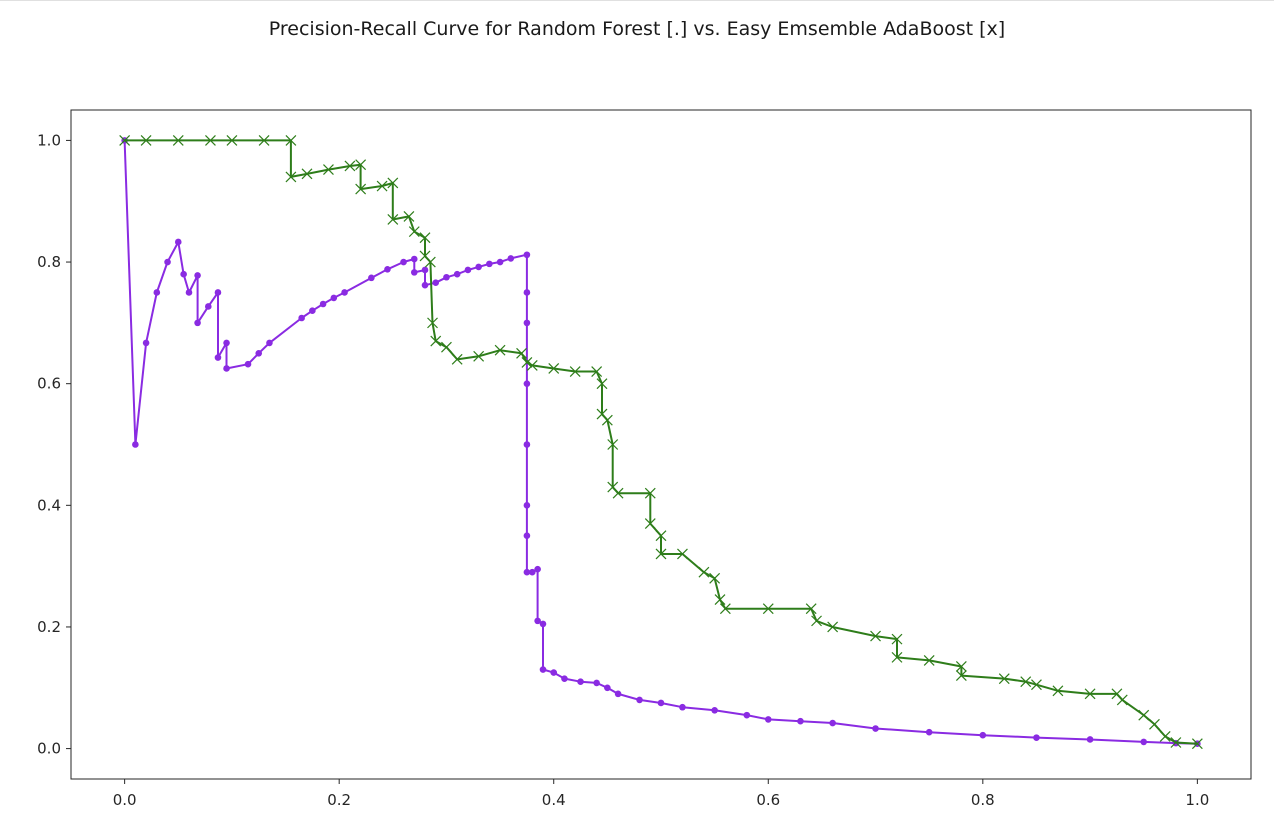 The height and width of the screenshot is (834, 1274). Describe the element at coordinates (637, 0) in the screenshot. I see `top-rule` at that location.